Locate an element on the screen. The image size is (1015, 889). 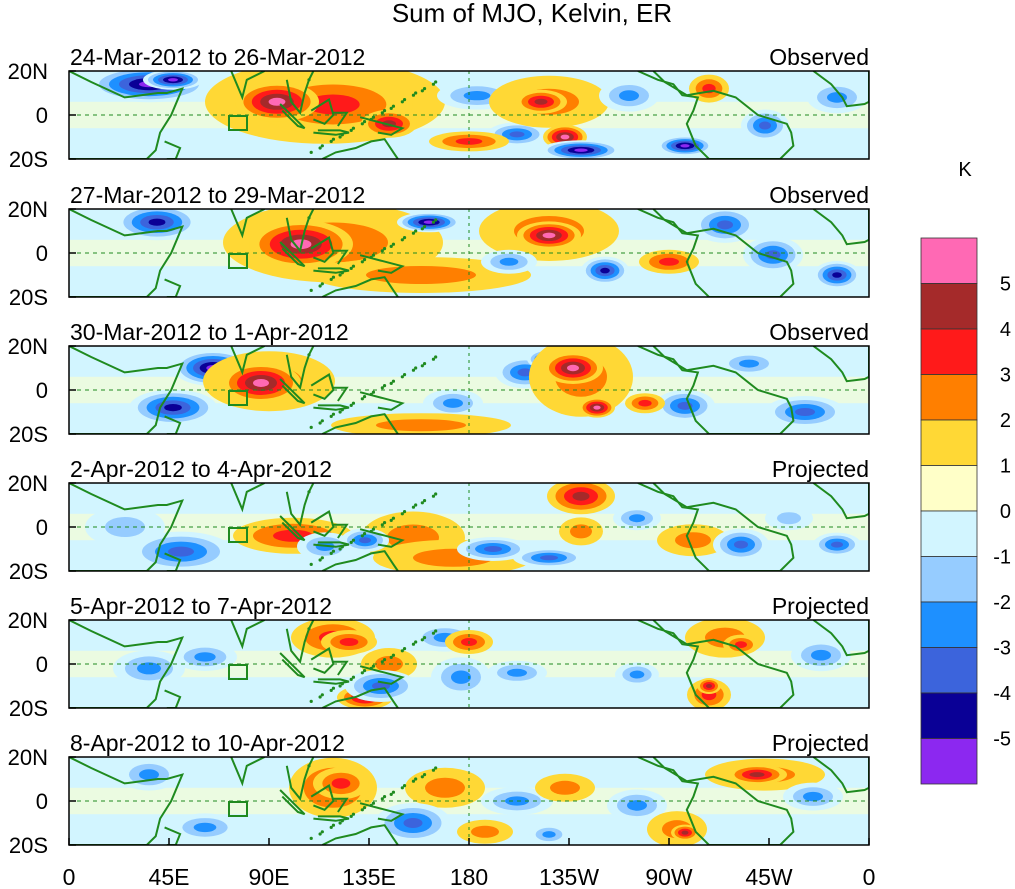
colorbar-label: 0 is located at coordinates (1005, 512).